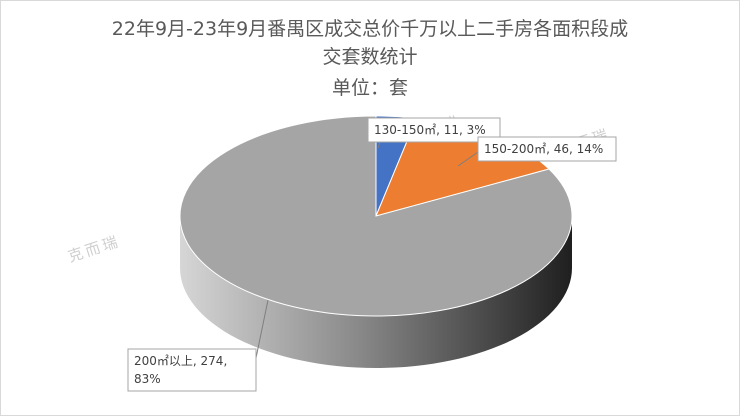 The height and width of the screenshot is (416, 740). What do you see at coordinates (370, 57) in the screenshot?
I see `chart-title-line-2: 交套数统计` at bounding box center [370, 57].